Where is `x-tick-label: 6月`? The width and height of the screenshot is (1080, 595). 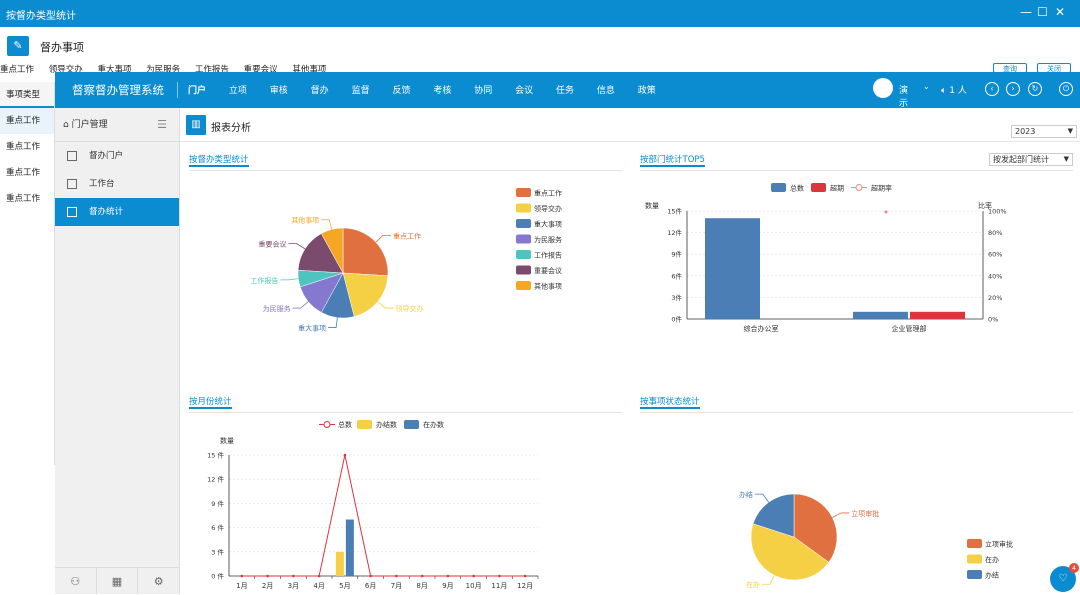 x-tick-label: 6月 is located at coordinates (370, 586).